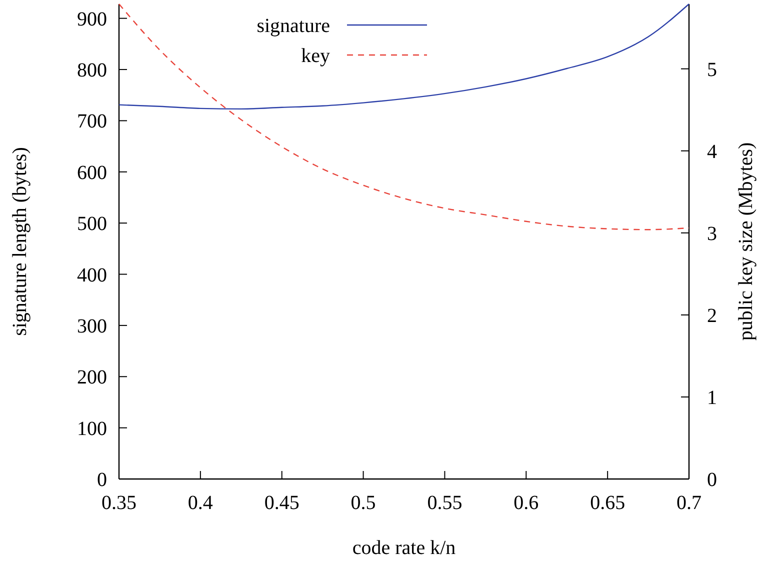 Image resolution: width=770 pixels, height=566 pixels. I want to click on y-axis-title: signature length (bytes), so click(20, 241).